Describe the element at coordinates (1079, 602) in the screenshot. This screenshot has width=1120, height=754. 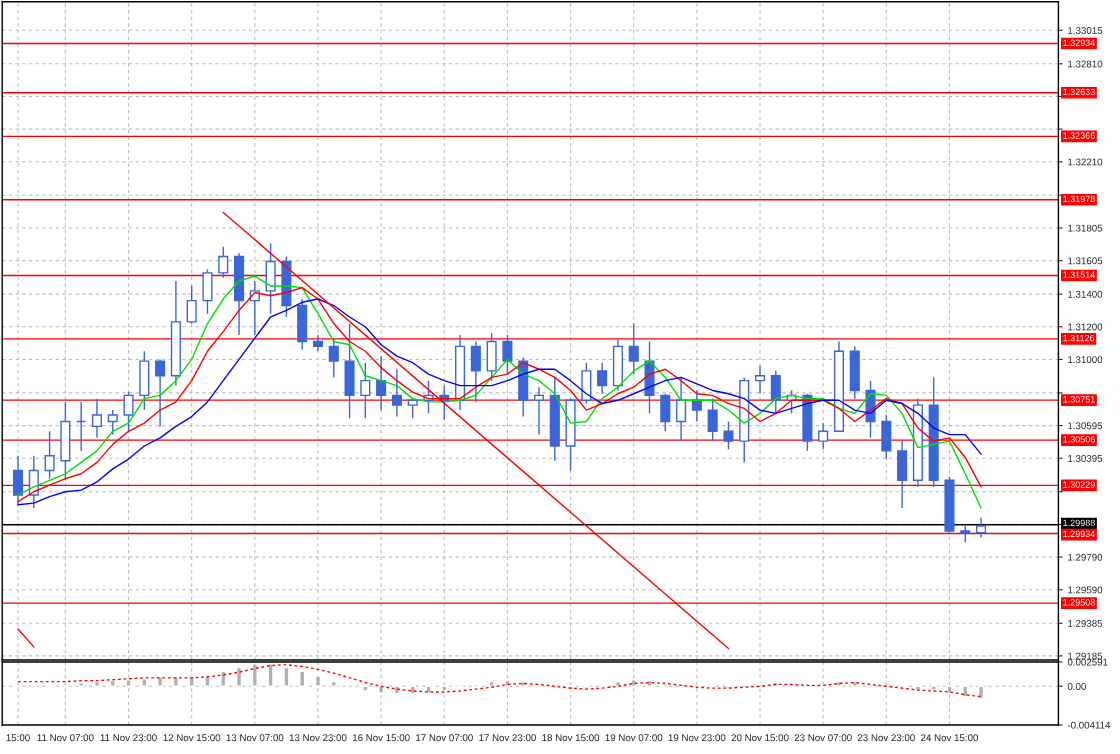
I see `ref-line-label: 1.29508` at that location.